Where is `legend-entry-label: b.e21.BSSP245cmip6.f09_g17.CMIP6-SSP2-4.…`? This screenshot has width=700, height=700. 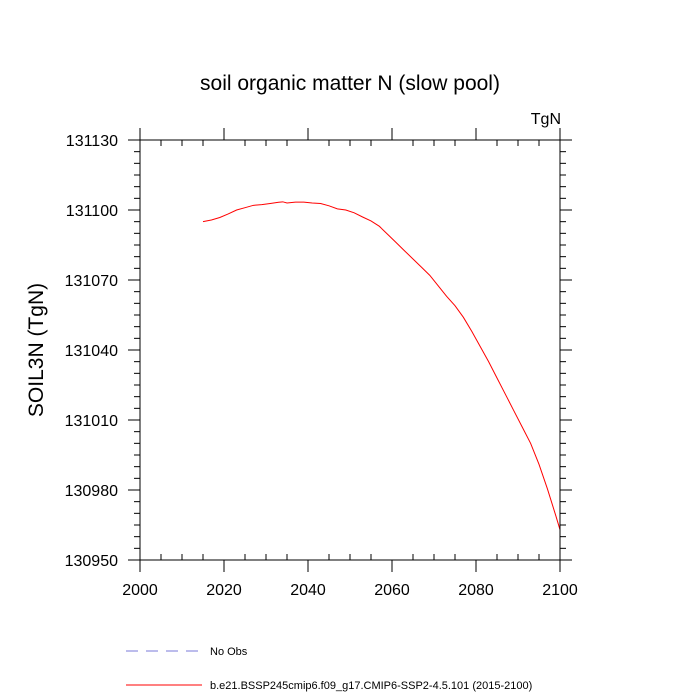 legend-entry-label: b.e21.BSSP245cmip6.f09_g17.CMIP6-SSP2-4.… is located at coordinates (371, 686).